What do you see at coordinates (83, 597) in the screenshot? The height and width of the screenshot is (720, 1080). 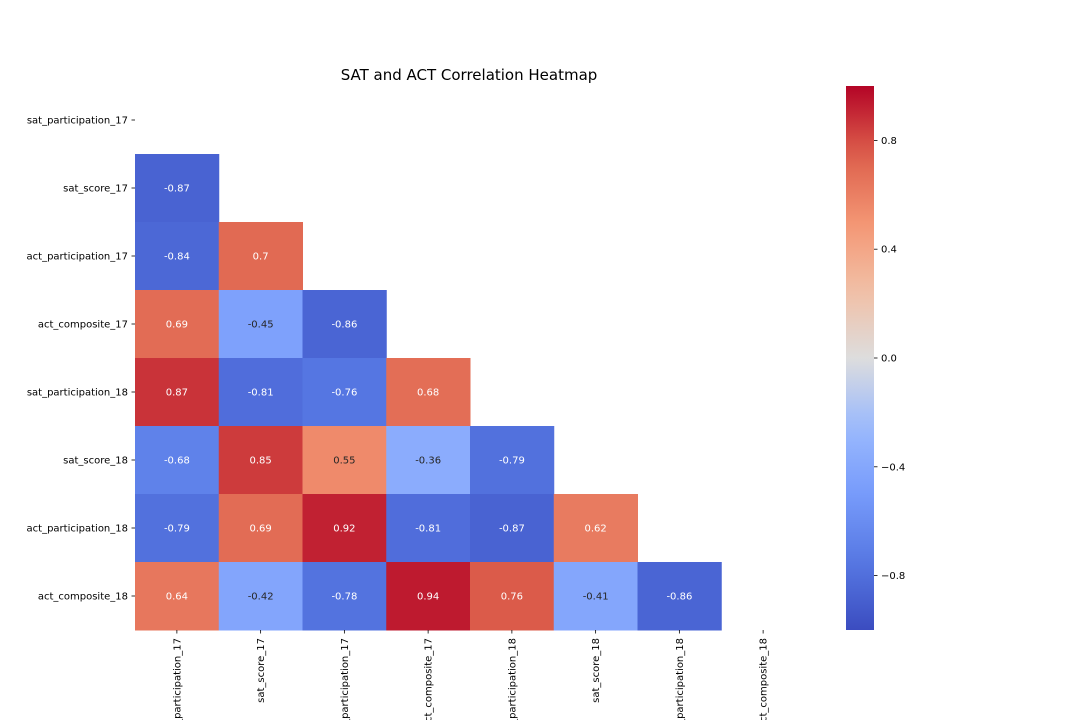 I see `y-tick-label-7: act_composite_18` at bounding box center [83, 597].